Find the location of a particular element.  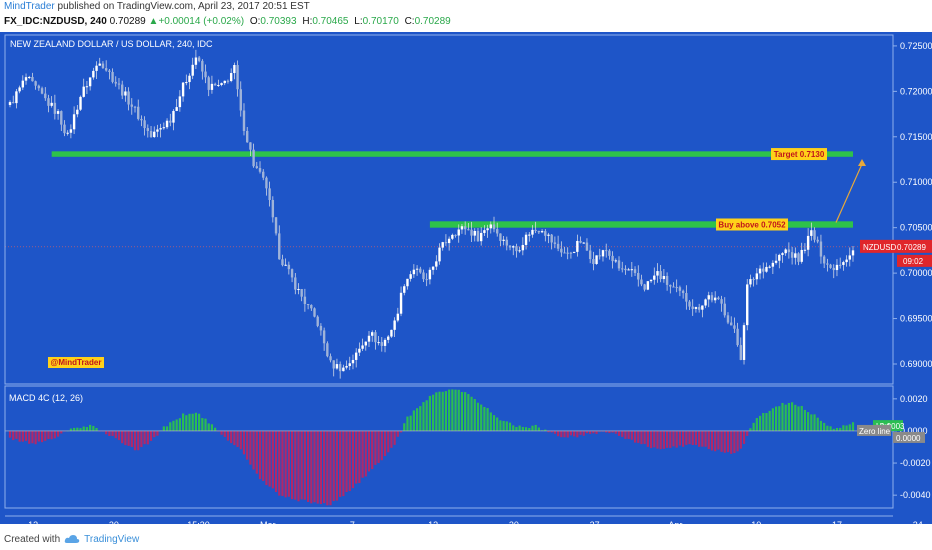

watermark-bg is located at coordinates (76, 362).